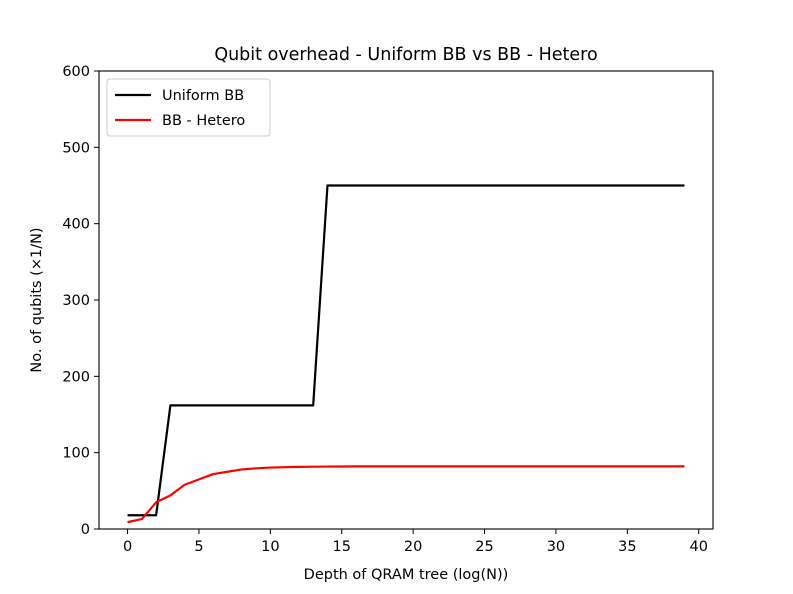 This screenshot has width=793, height=594. Describe the element at coordinates (413, 547) in the screenshot. I see `x-tick-label: 20` at that location.